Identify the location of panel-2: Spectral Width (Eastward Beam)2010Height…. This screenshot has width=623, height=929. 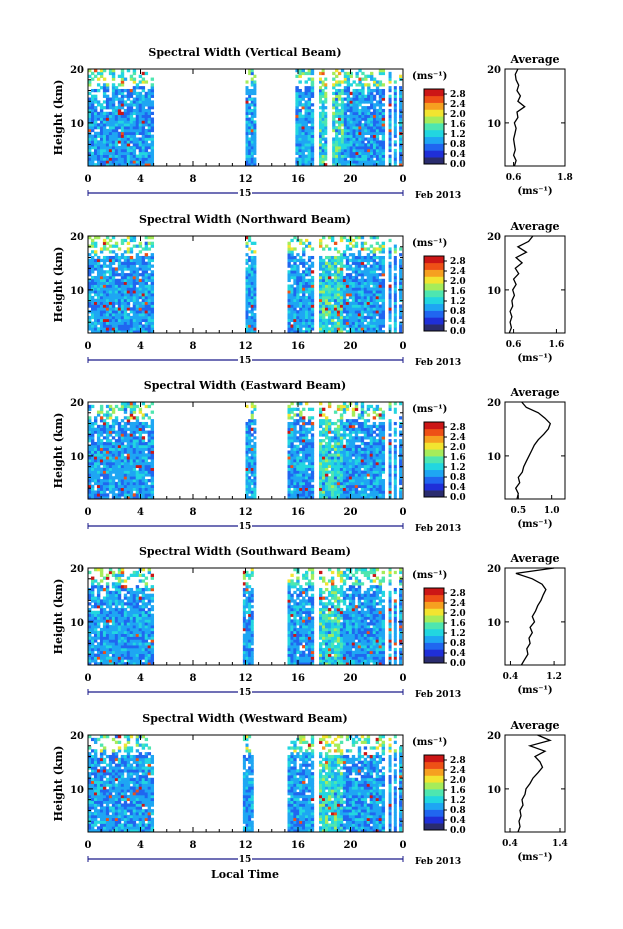
(309, 456).